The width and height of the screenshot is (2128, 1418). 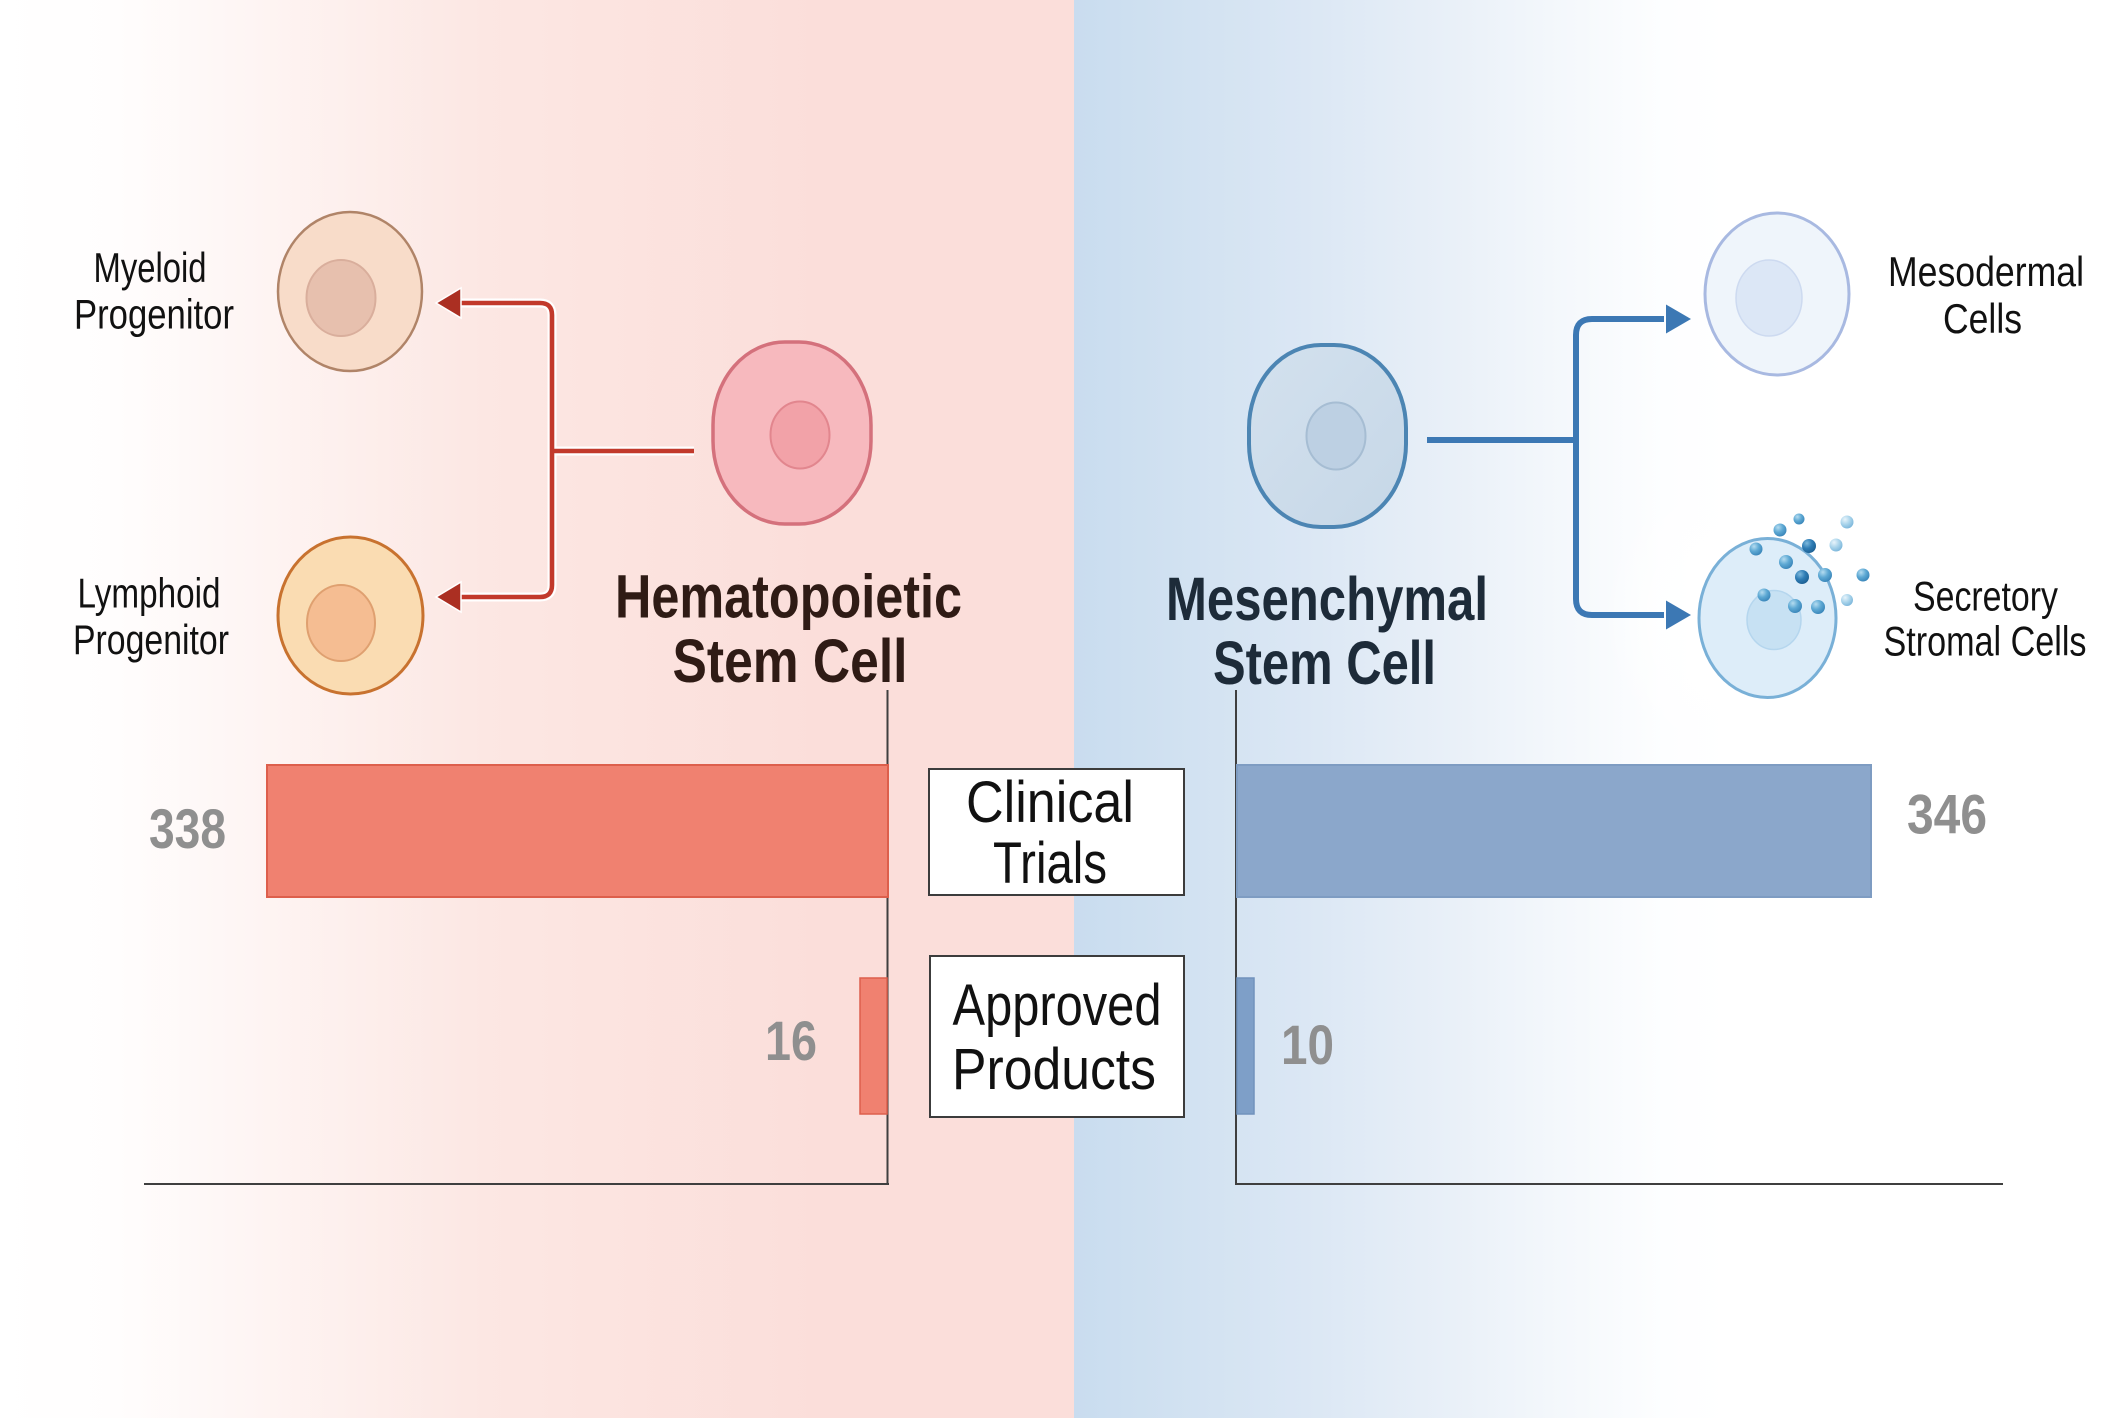 What do you see at coordinates (1982, 318) in the screenshot?
I see `svg-text: Cells` at bounding box center [1982, 318].